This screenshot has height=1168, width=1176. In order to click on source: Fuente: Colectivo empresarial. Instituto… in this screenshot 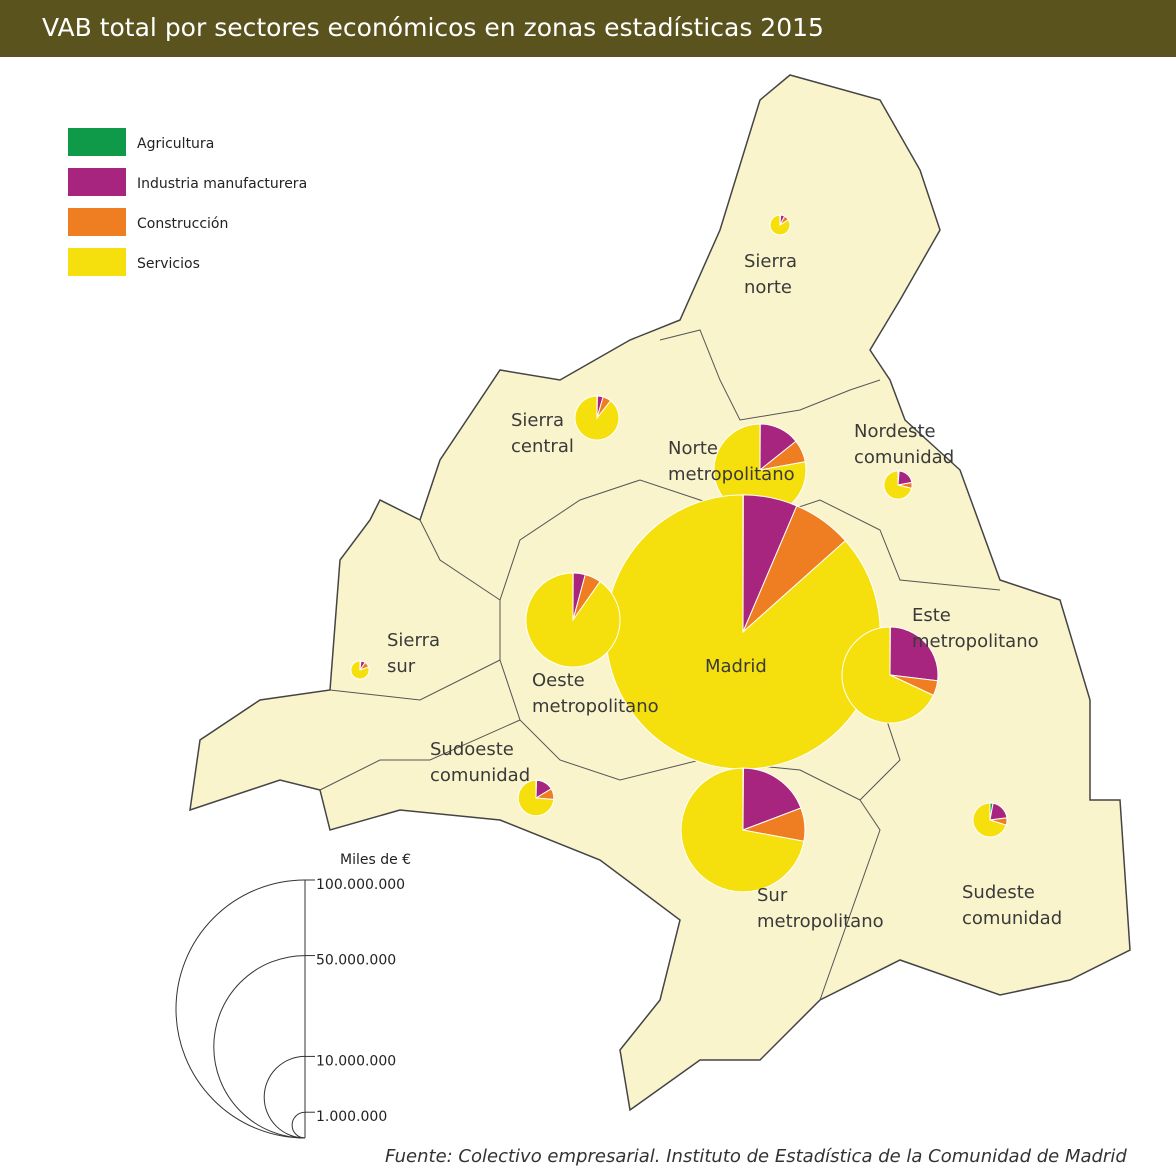, I will do `click(756, 1156)`.